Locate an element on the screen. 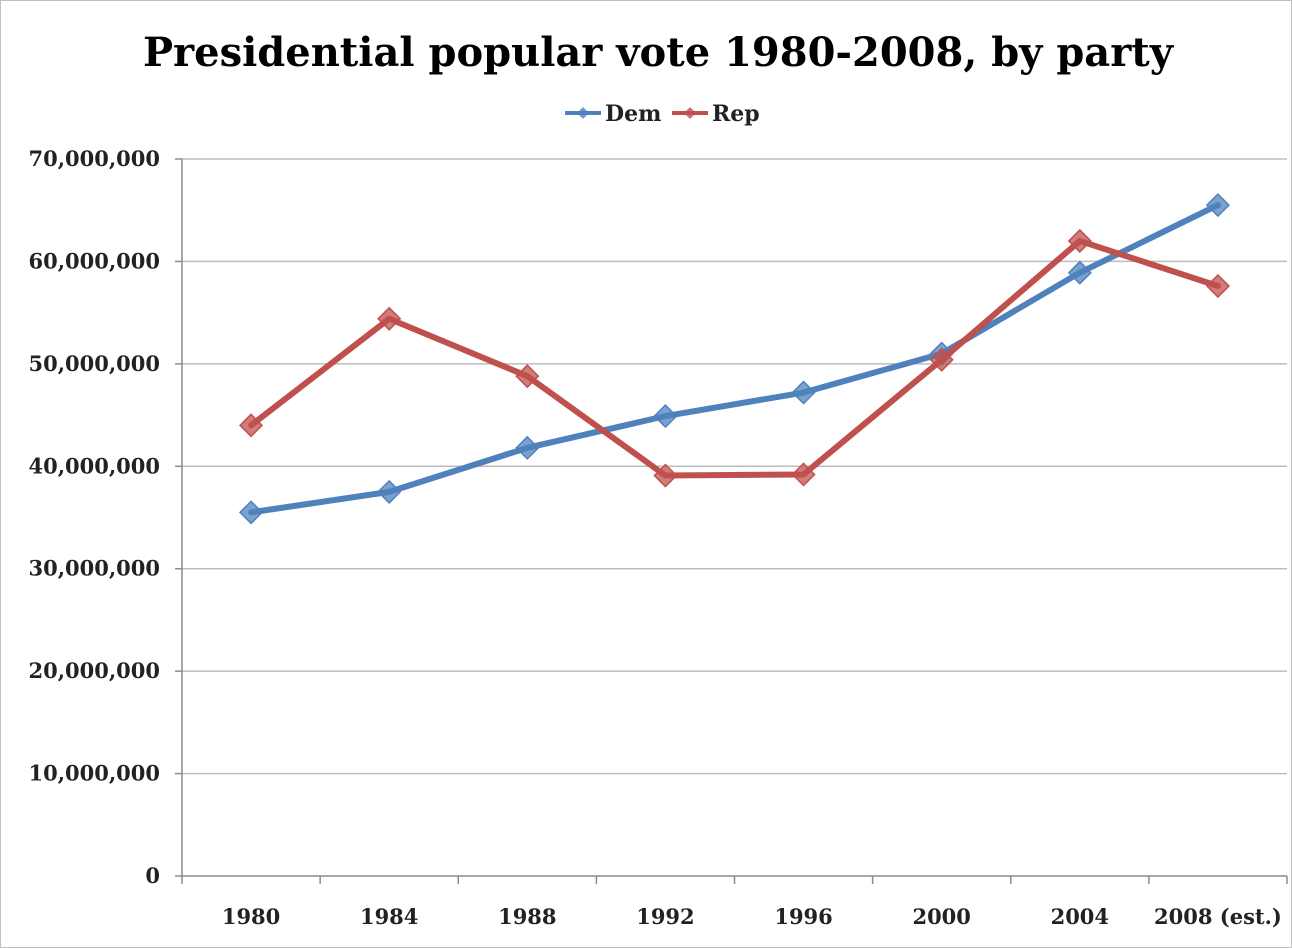  legend-label: Rep is located at coordinates (736, 114).